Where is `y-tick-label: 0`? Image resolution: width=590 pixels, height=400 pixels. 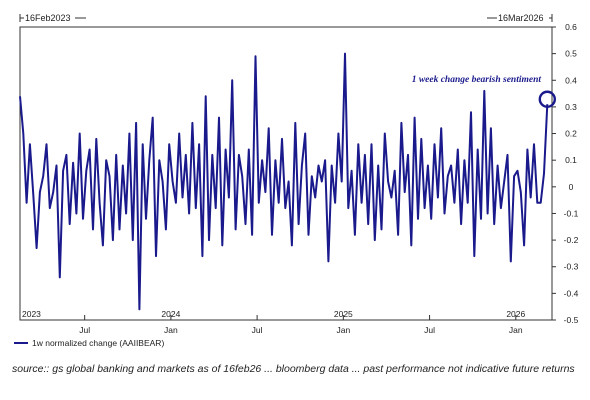 y-tick-label: 0 is located at coordinates (571, 187).